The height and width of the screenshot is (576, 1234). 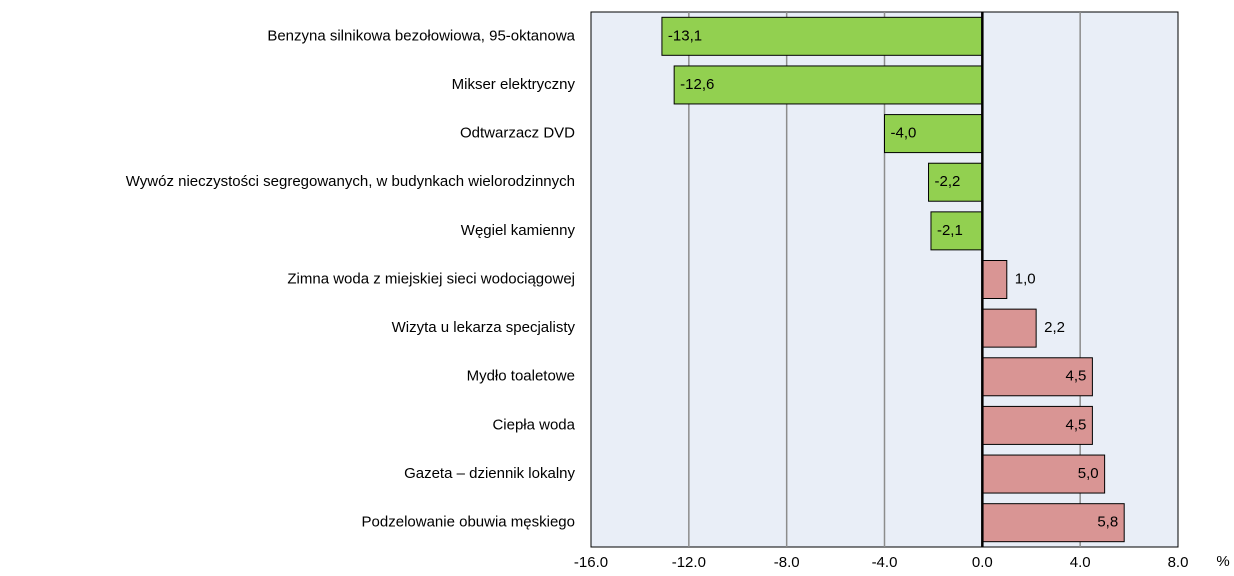 I want to click on x-tick-label: 4.0, so click(x=1080, y=562).